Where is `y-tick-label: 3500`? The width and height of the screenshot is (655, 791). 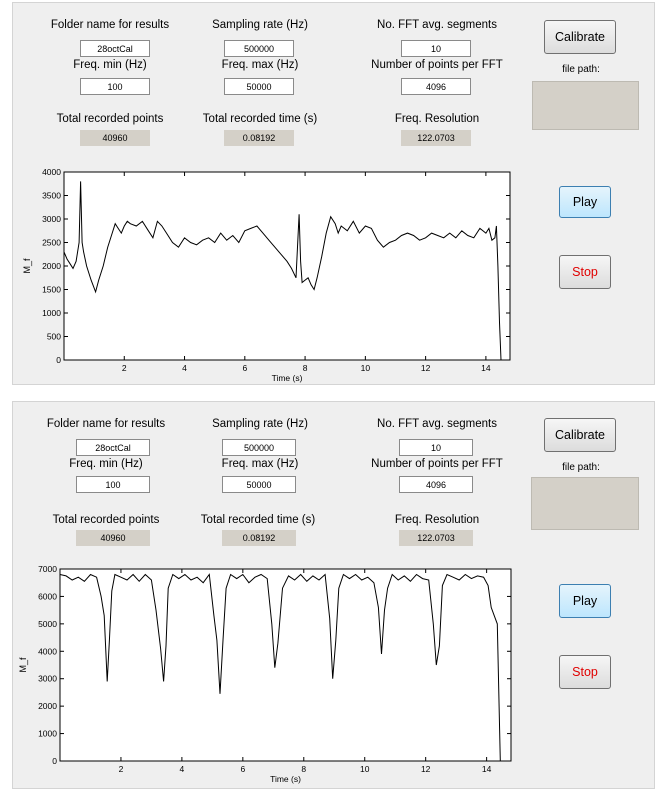
y-tick-label: 3500 is located at coordinates (51, 196).